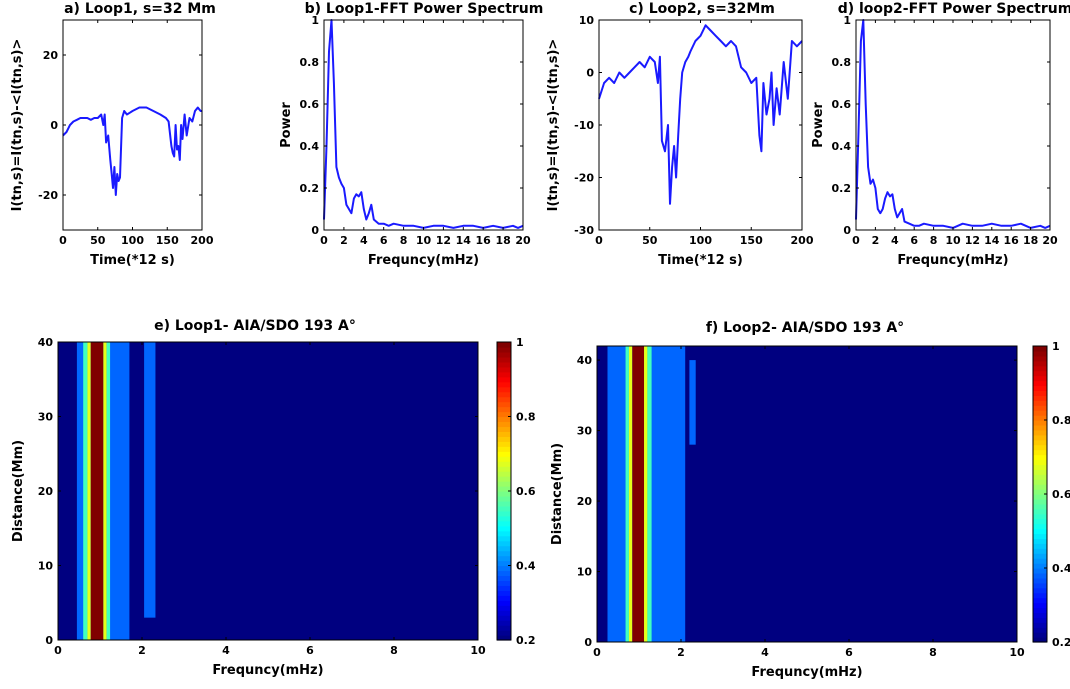 The image size is (1070, 689). Describe the element at coordinates (585, 501) in the screenshot. I see `y-tick-label: 20` at that location.